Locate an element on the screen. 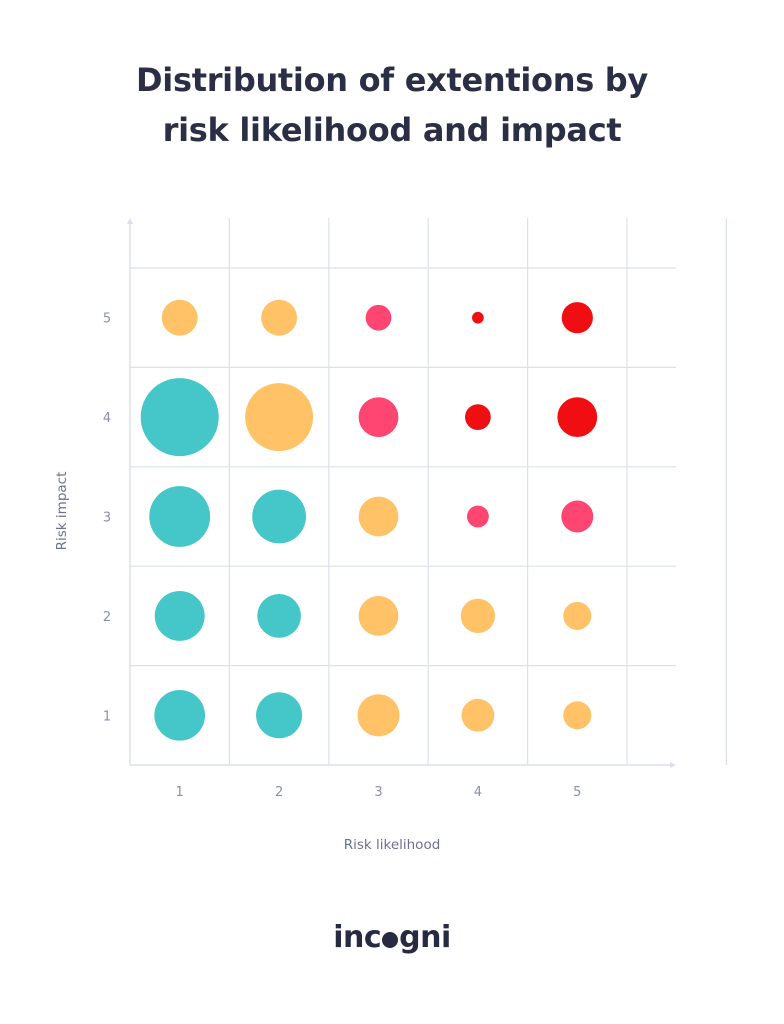 The width and height of the screenshot is (784, 1024). bubble-x1-y2 is located at coordinates (179, 615).